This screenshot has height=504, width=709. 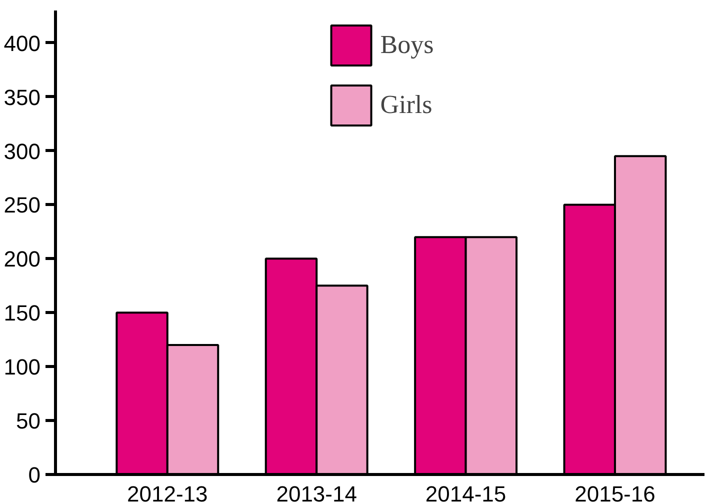 What do you see at coordinates (406, 105) in the screenshot?
I see `legend-label: Girls` at bounding box center [406, 105].